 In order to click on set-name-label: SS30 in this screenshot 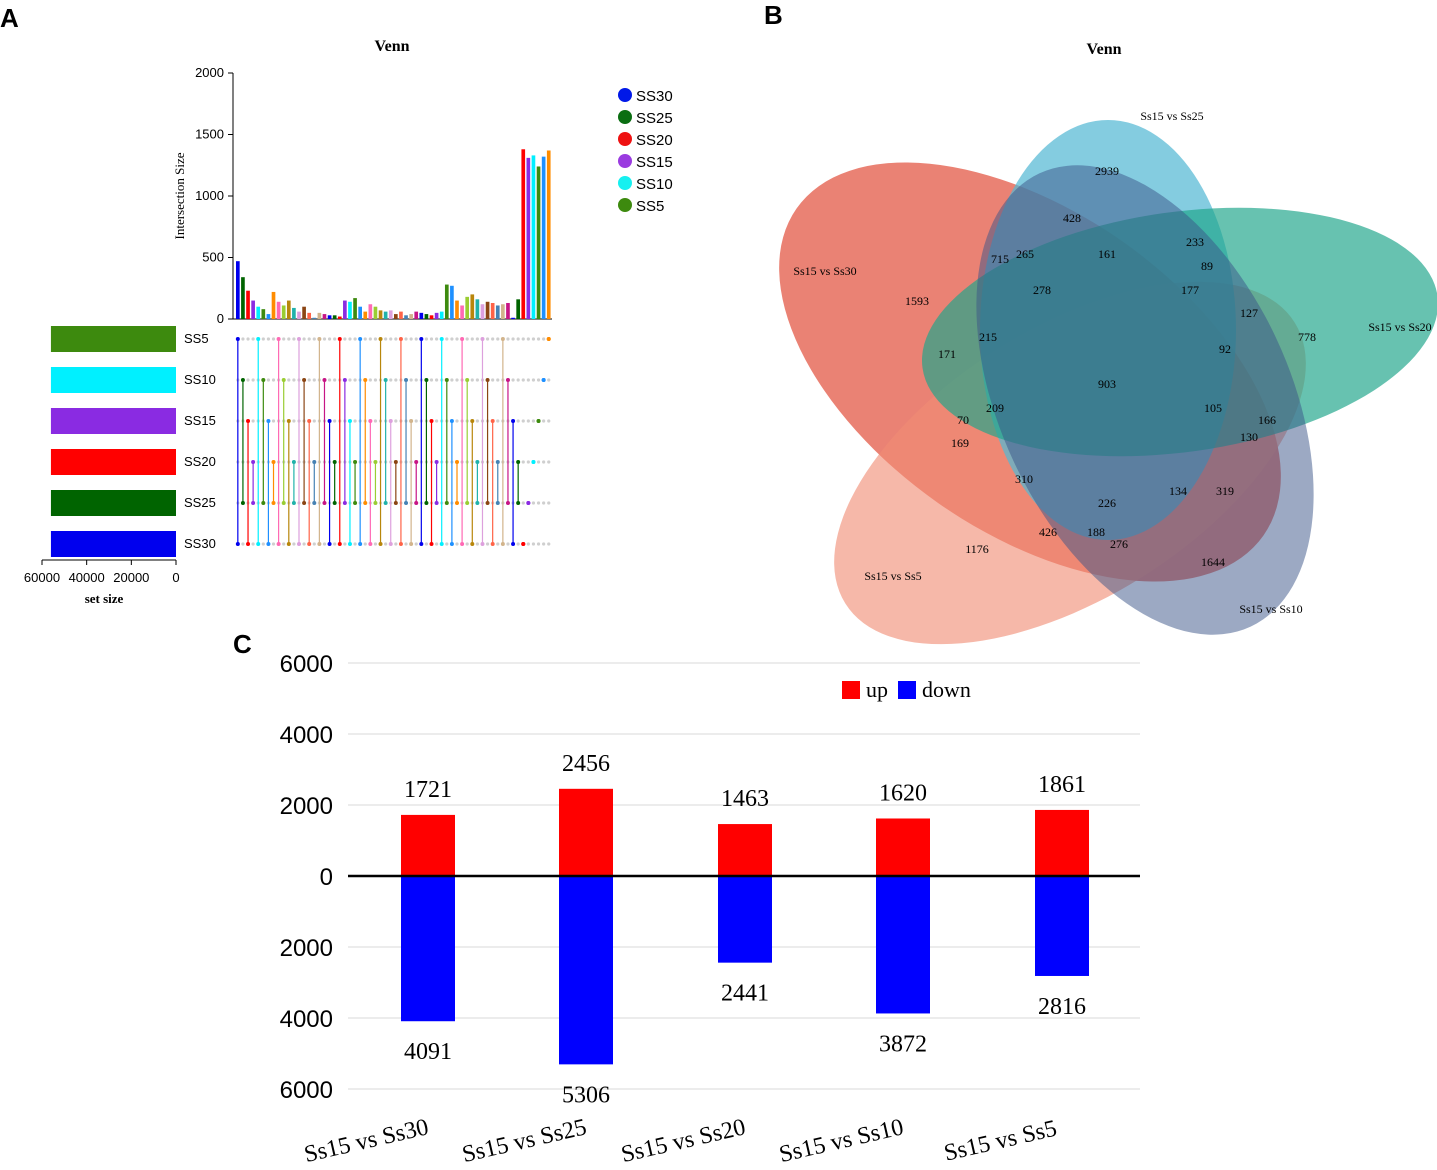, I will do `click(200, 543)`.